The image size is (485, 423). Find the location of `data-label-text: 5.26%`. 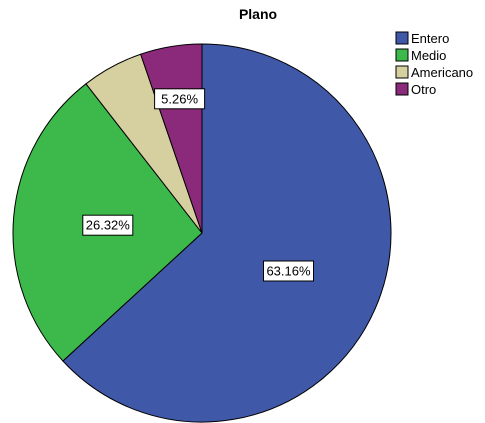

data-label-text: 5.26% is located at coordinates (179, 98).